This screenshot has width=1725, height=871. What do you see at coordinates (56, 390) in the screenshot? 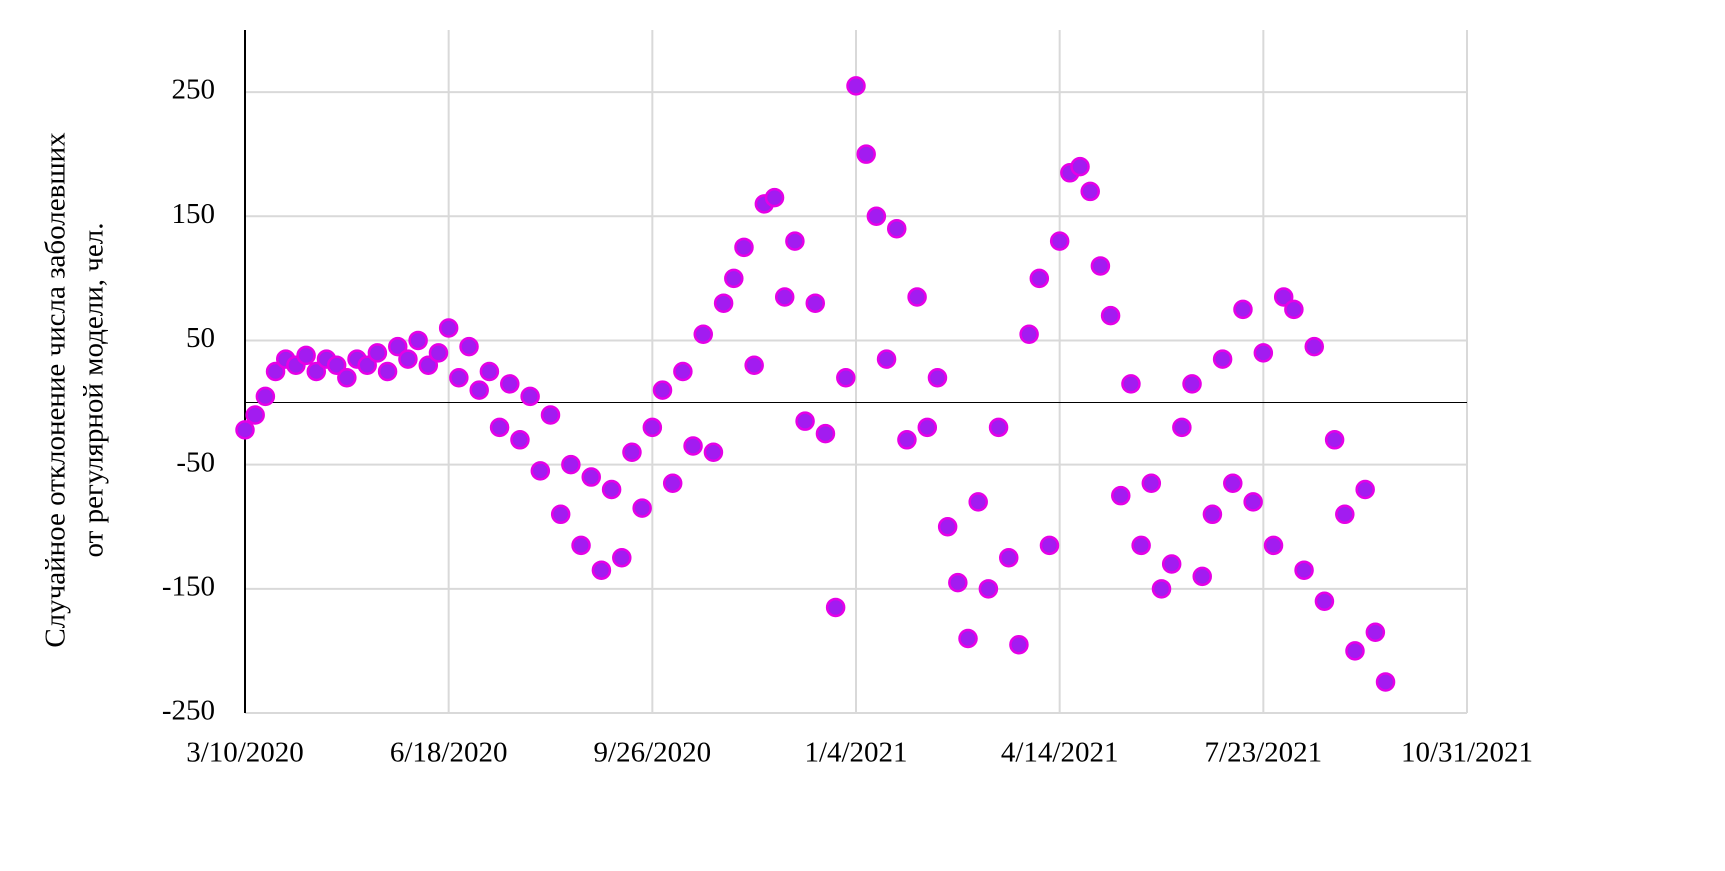
I see `y-axis-title: Случайное отклонение числа заболевших` at bounding box center [56, 390].